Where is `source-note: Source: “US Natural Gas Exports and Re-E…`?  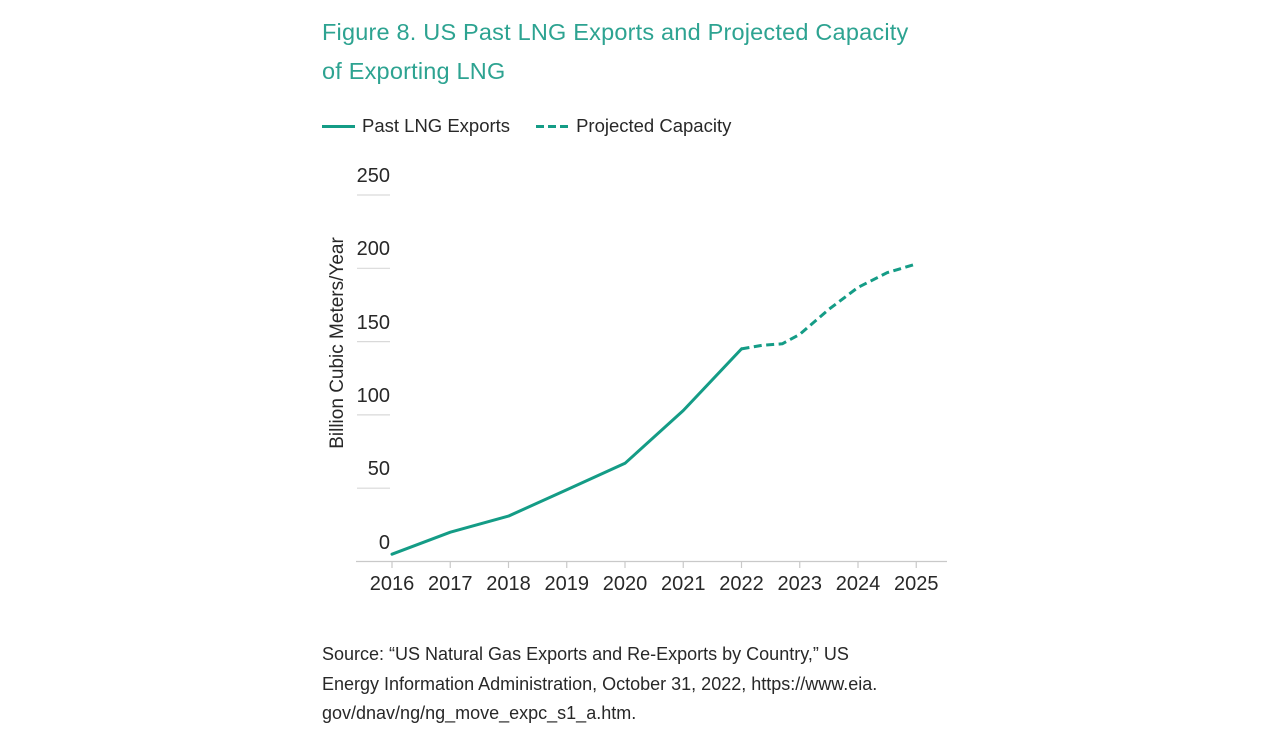
source-note: Source: “US Natural Gas Exports and Re-E… is located at coordinates (662, 684).